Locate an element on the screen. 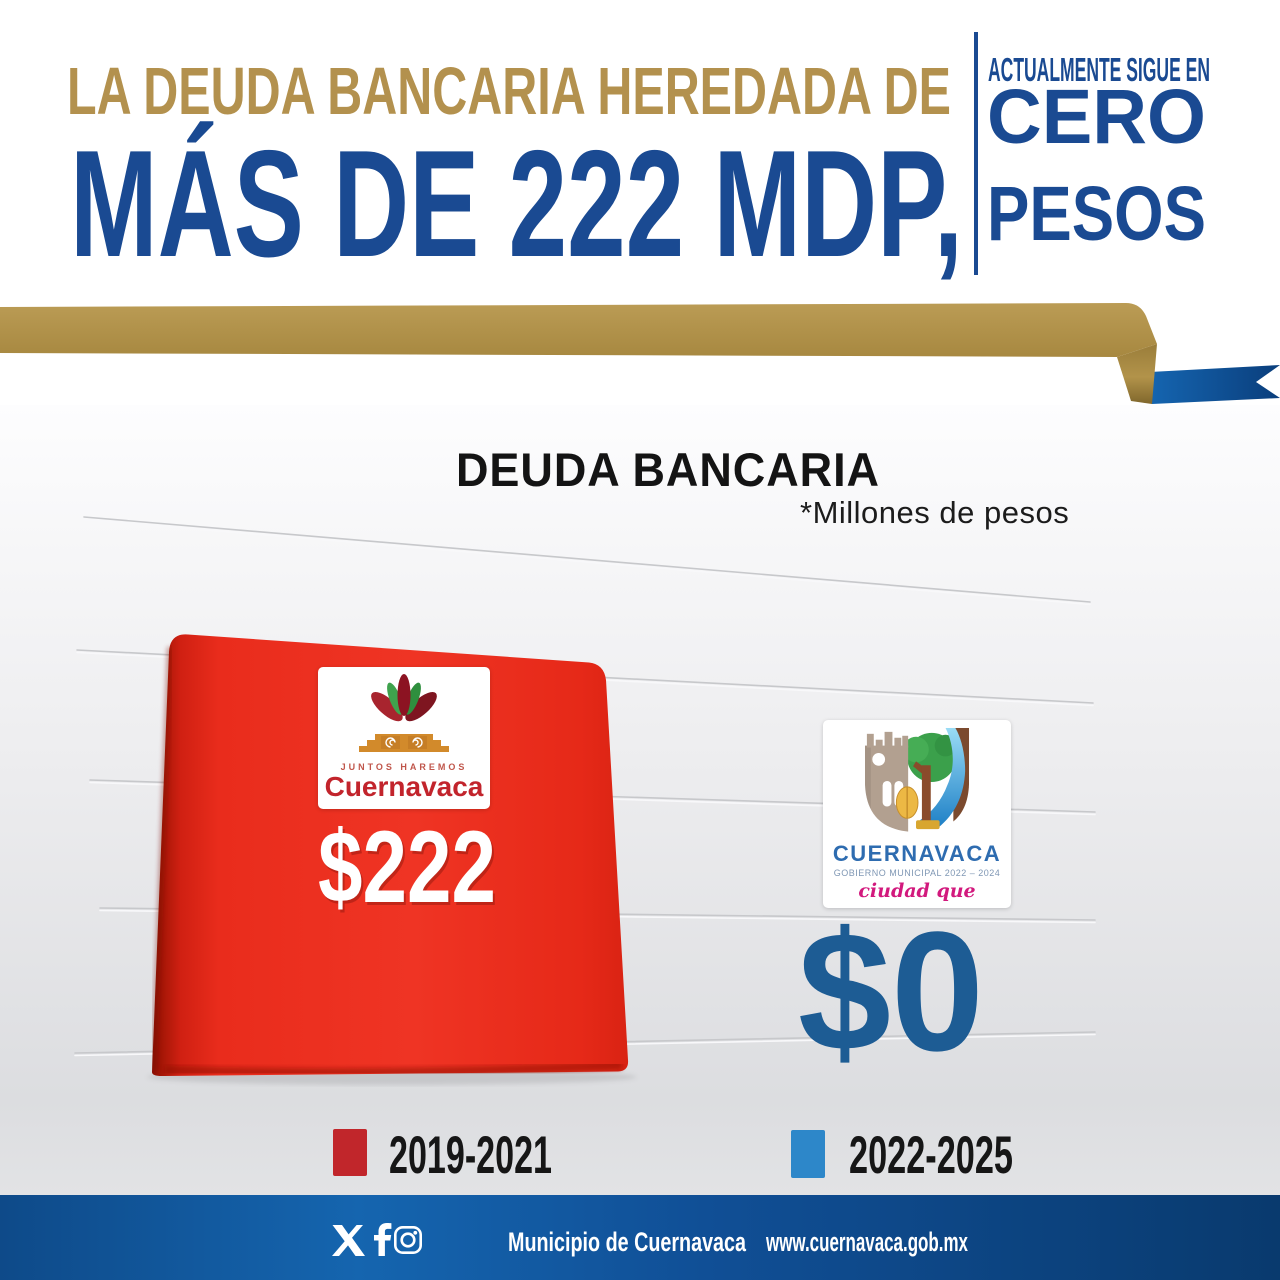  legend-label-2019-2021: 2019-2021 is located at coordinates (470, 1155).